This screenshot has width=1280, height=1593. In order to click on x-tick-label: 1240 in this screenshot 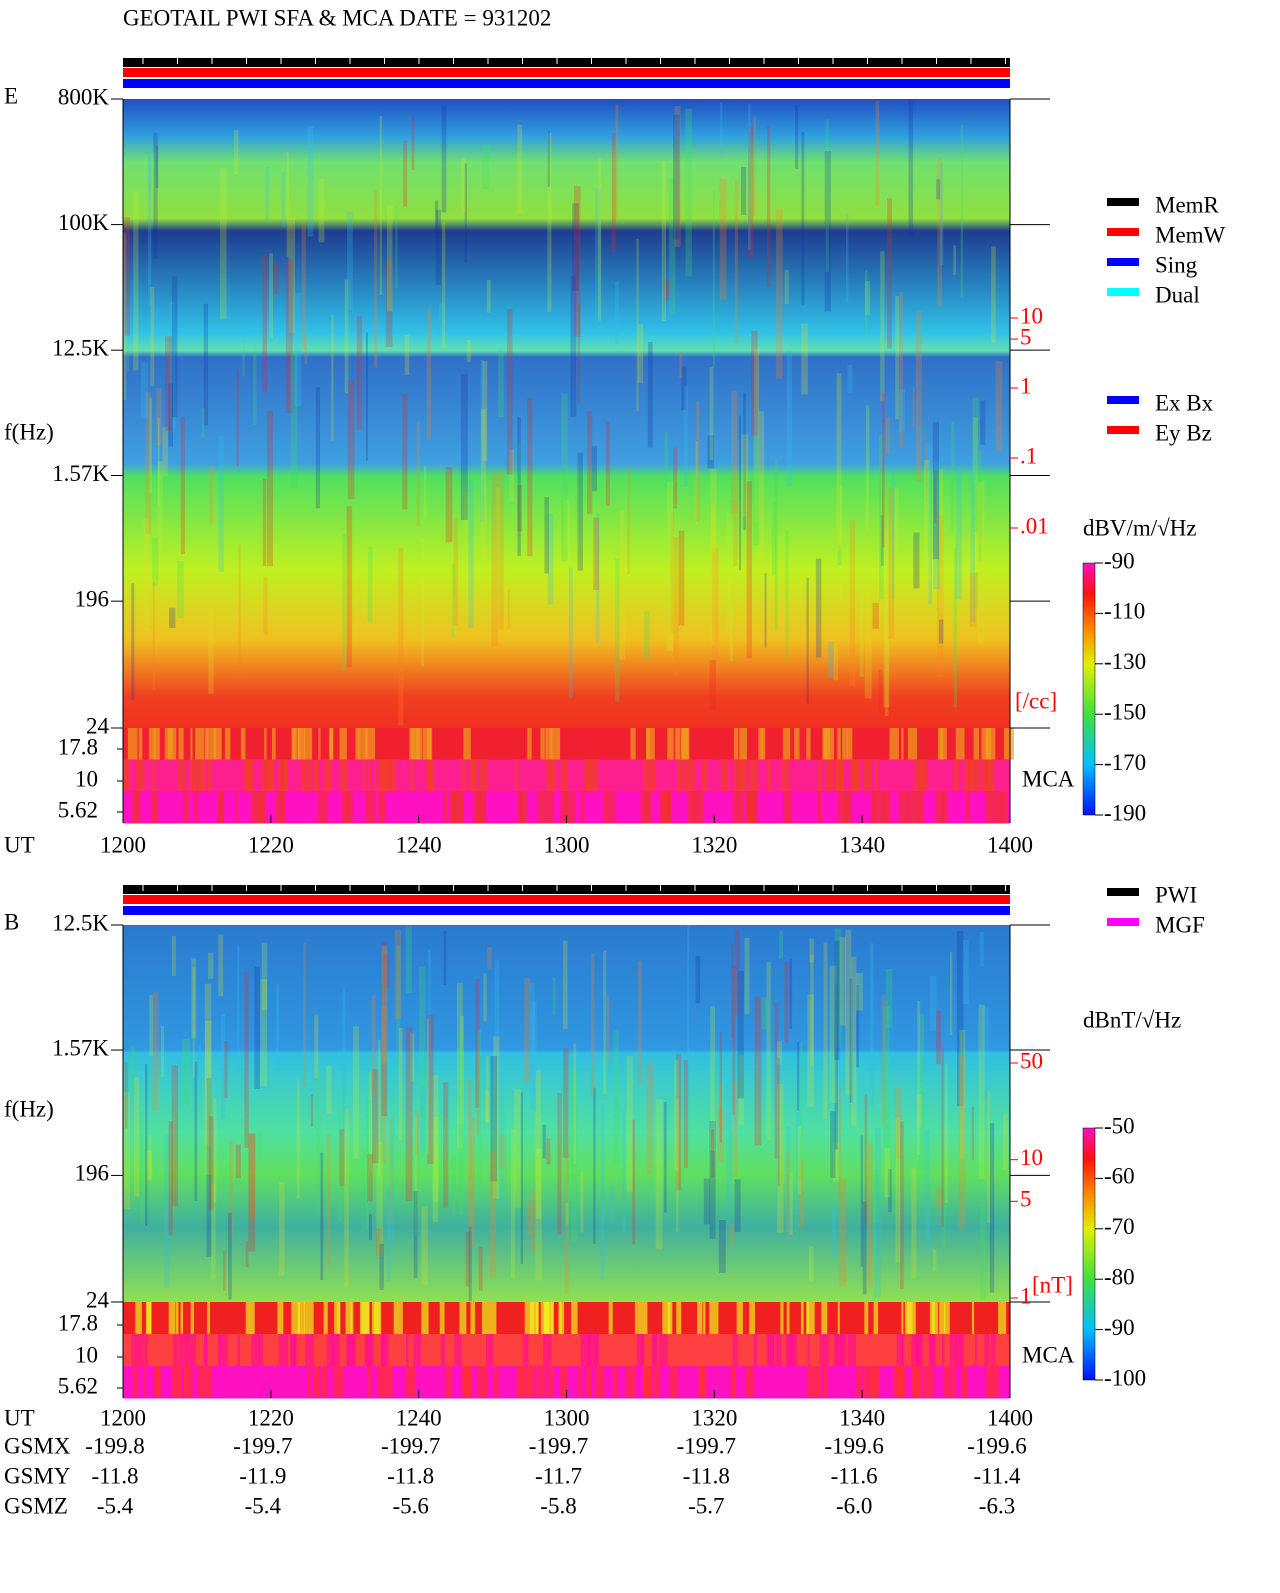, I will do `click(419, 844)`.